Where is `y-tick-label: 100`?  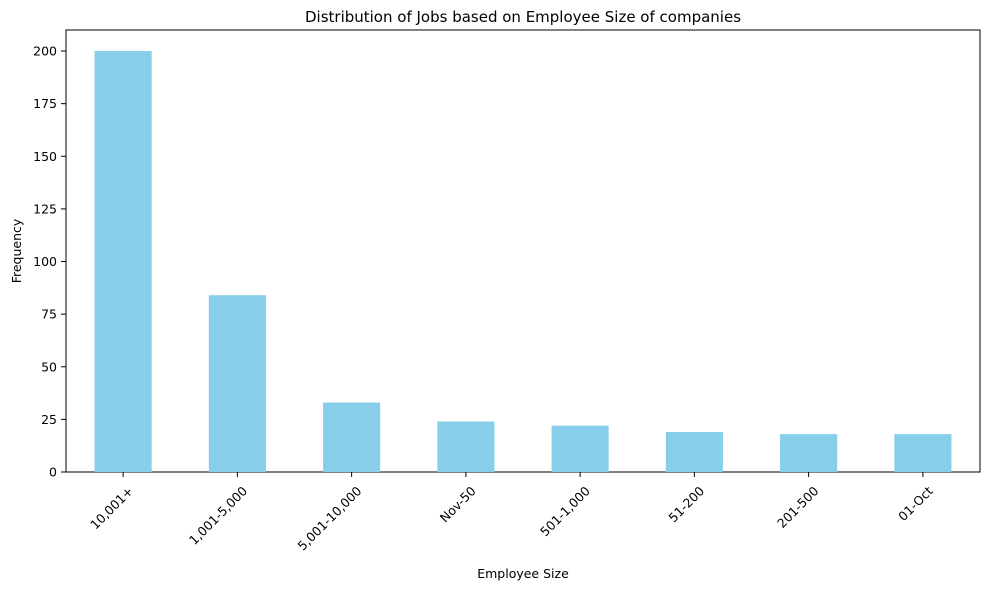 y-tick-label: 100 is located at coordinates (45, 261).